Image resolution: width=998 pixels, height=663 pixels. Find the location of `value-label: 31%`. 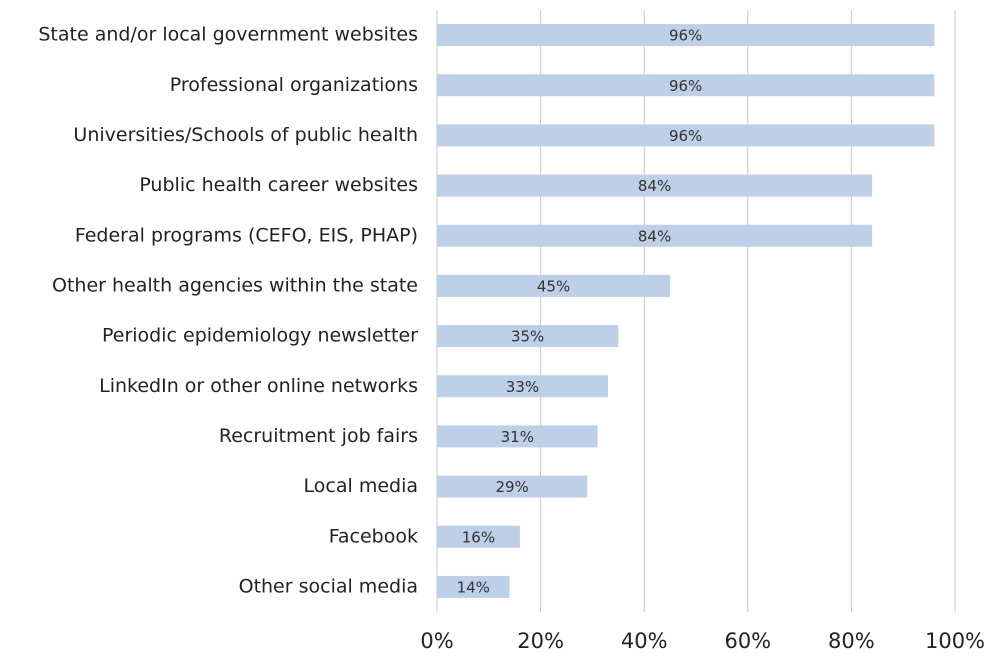

value-label: 31% is located at coordinates (517, 437).